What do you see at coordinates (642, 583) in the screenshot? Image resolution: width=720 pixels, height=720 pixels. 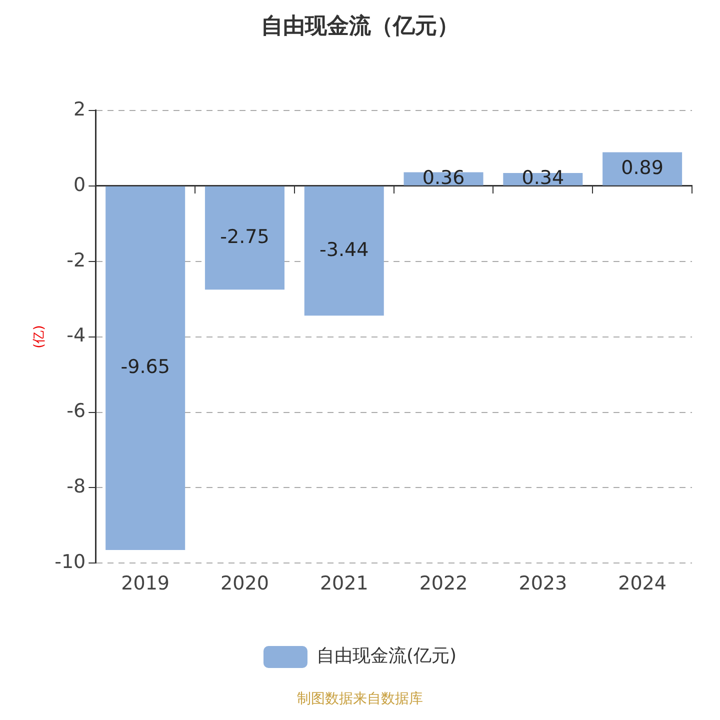 I see `x-tick-label: 2024` at bounding box center [642, 583].